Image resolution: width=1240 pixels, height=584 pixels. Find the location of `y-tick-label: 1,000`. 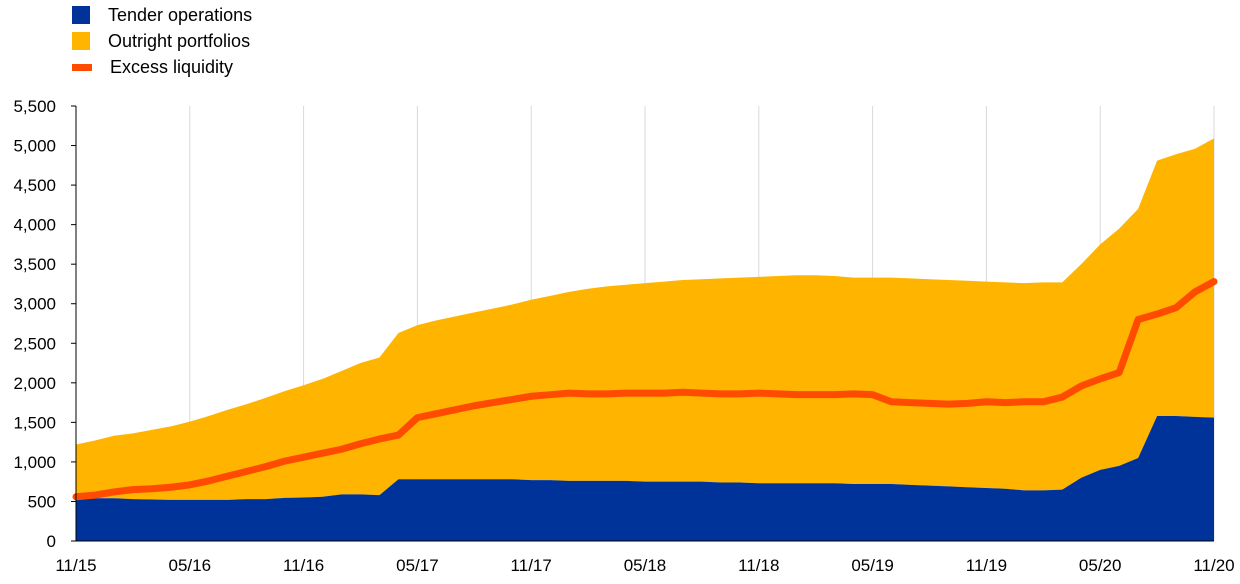

y-tick-label: 1,000 is located at coordinates (34, 462).